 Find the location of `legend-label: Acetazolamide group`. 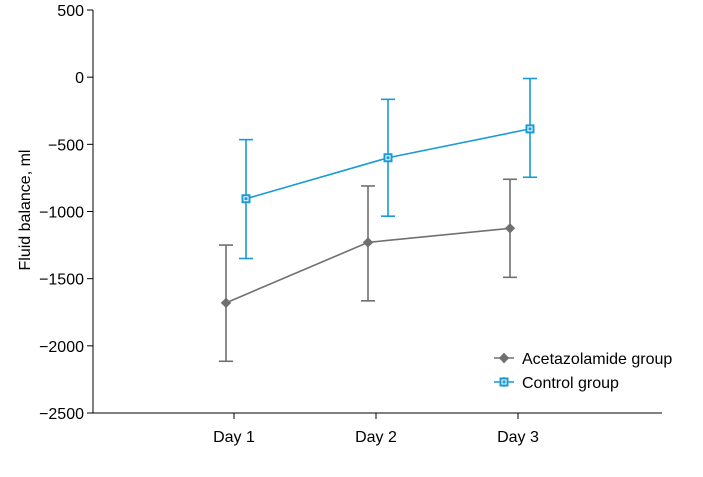

legend-label: Acetazolamide group is located at coordinates (597, 359).